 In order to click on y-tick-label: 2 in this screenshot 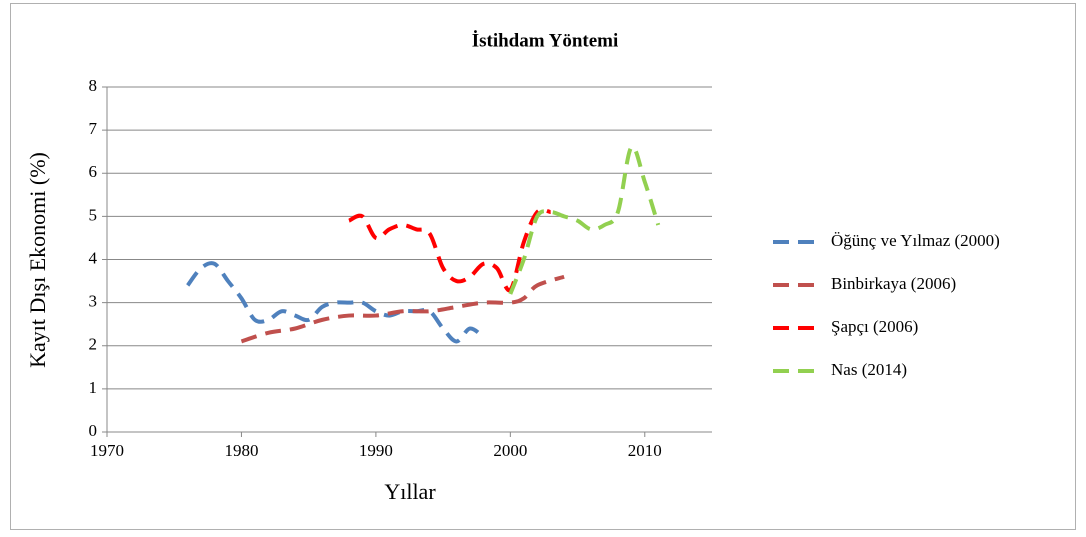, I will do `click(93, 344)`.